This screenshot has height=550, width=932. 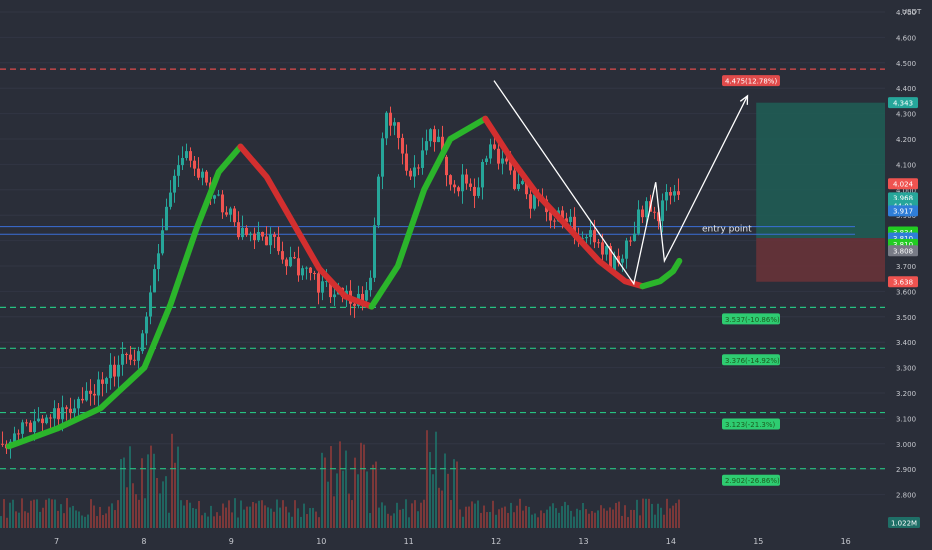 I want to click on time-tick-label: 11, so click(x=409, y=541).